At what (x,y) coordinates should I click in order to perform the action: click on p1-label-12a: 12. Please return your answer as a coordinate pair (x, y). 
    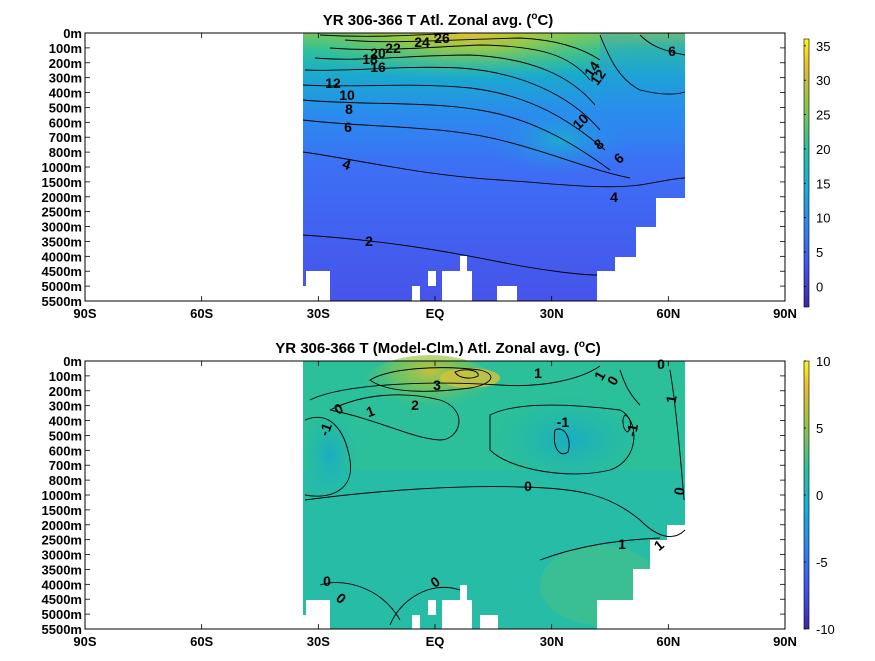
    Looking at the image, I should click on (333, 83).